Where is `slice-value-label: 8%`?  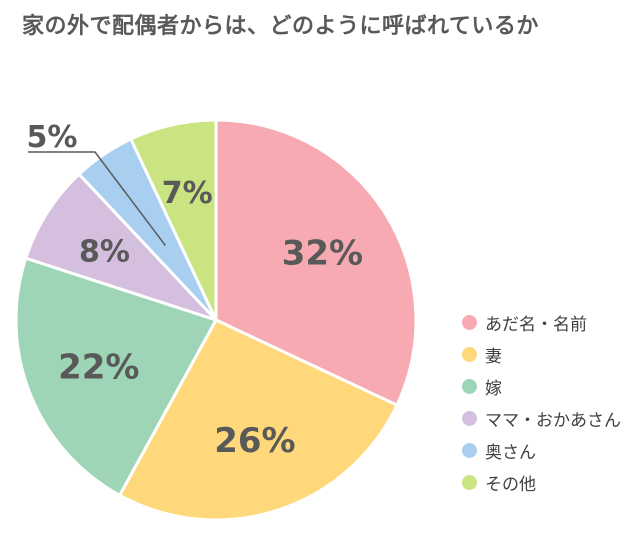 slice-value-label: 8% is located at coordinates (104, 251).